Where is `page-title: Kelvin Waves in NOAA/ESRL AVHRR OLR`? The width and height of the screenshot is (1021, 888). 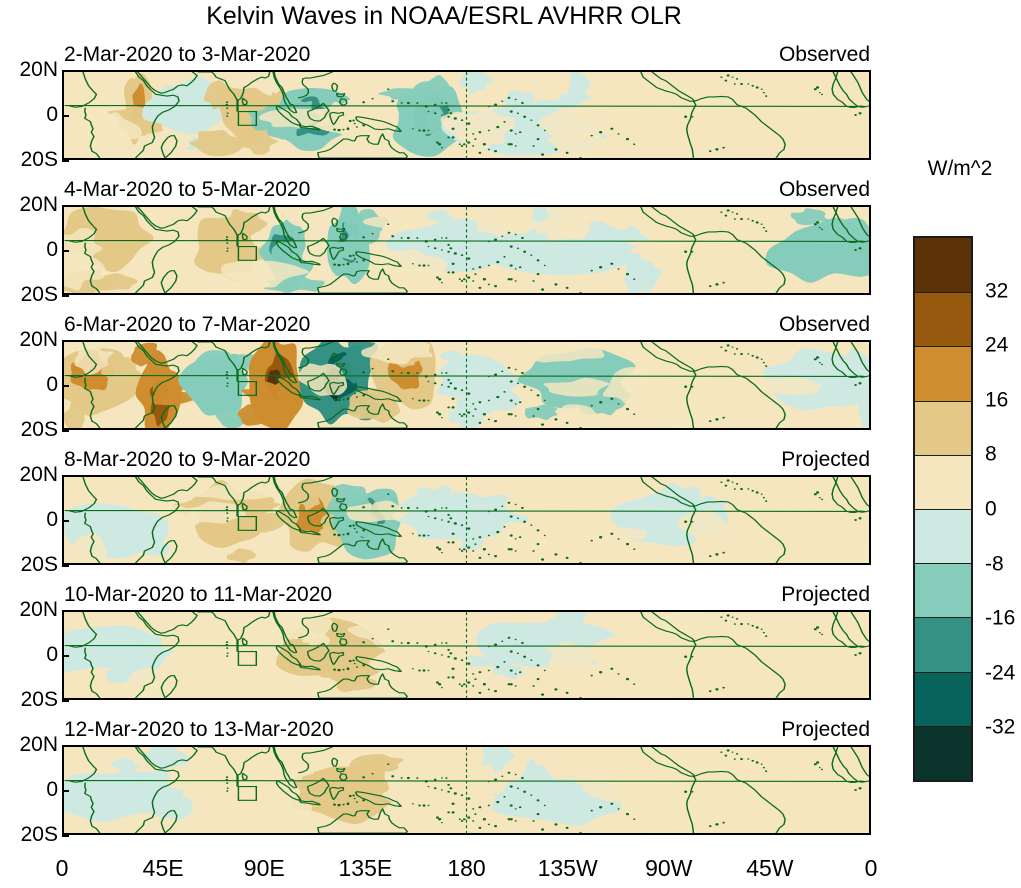
page-title: Kelvin Waves in NOAA/ESRL AVHRR OLR is located at coordinates (444, 16).